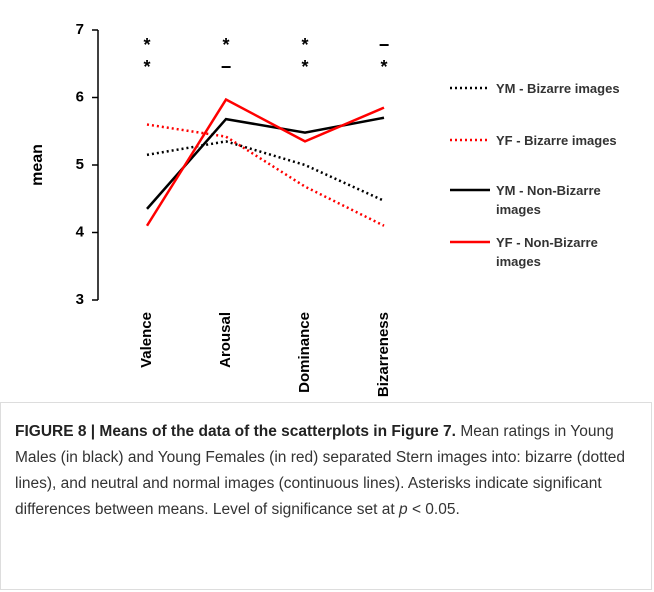 Image resolution: width=654 pixels, height=592 pixels. What do you see at coordinates (435, 509) in the screenshot?
I see `threshold: < 0.05.` at bounding box center [435, 509].